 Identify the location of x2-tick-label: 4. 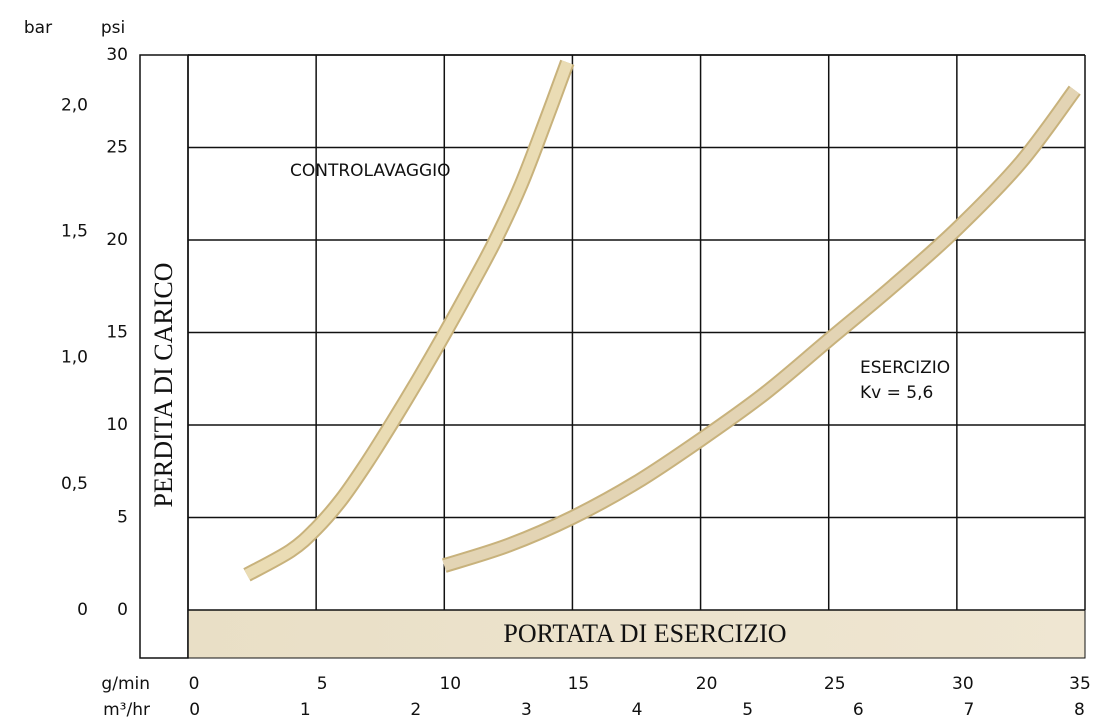
(637, 710).